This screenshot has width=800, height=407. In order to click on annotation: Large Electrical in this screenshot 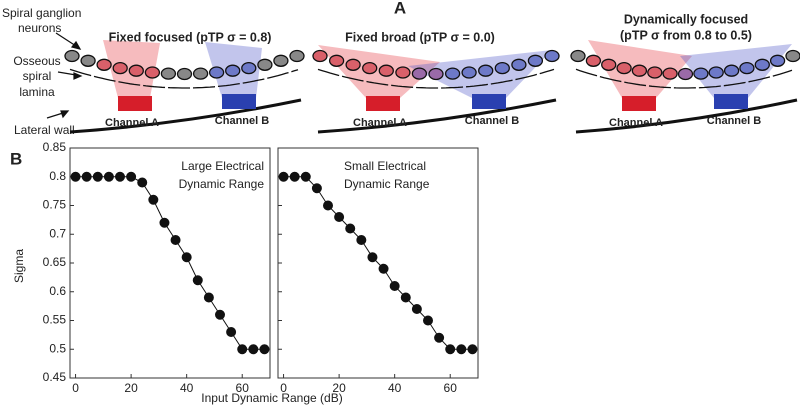, I will do `click(222, 166)`.